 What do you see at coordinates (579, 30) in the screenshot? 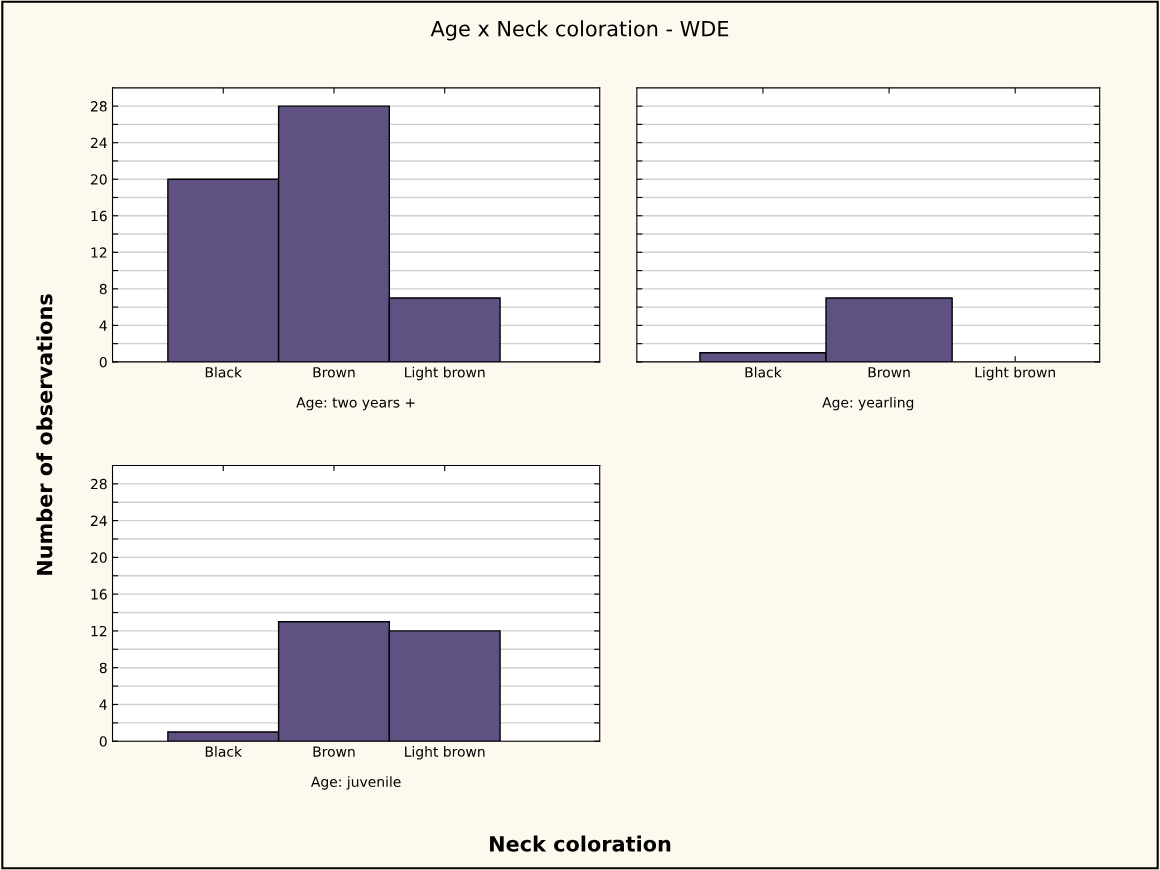
I see `text: Age x Neck coloration - WDE` at bounding box center [579, 30].